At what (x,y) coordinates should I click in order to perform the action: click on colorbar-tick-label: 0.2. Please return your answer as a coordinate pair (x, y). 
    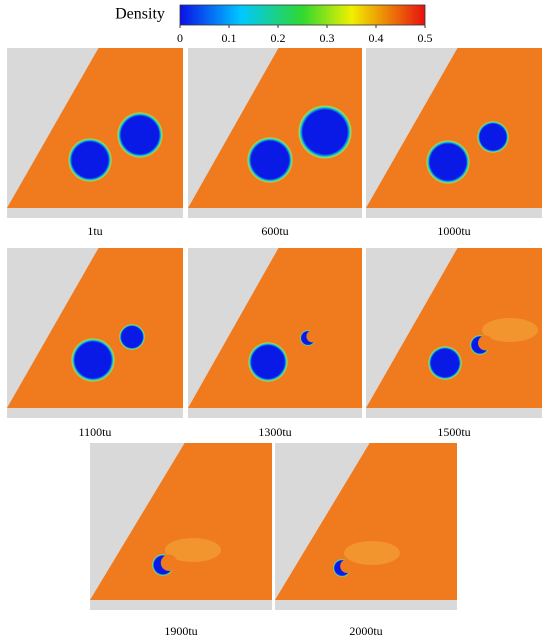
    Looking at the image, I should click on (278, 38).